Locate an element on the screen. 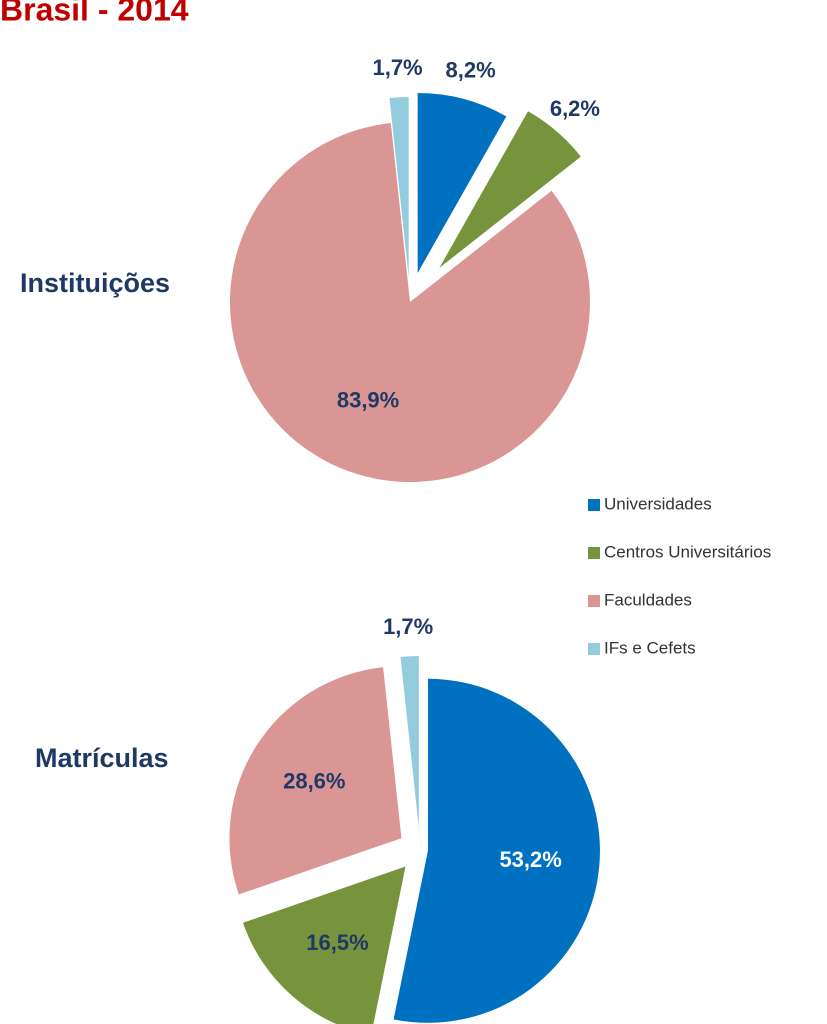  legend-label: IFs e Cefets is located at coordinates (650, 647).